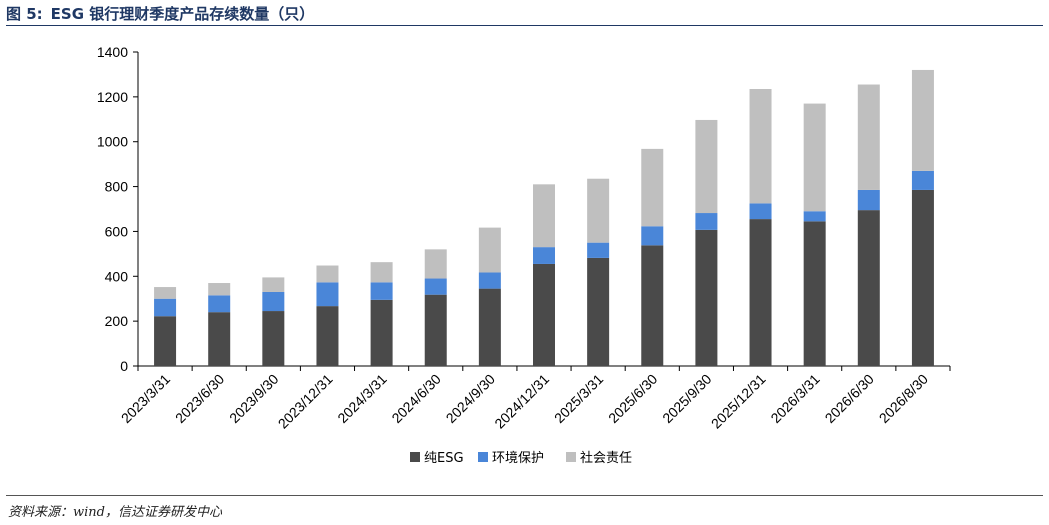  I want to click on y-axis: 0 200 400 600 800 1000 1200 1400, so click(118, 209).